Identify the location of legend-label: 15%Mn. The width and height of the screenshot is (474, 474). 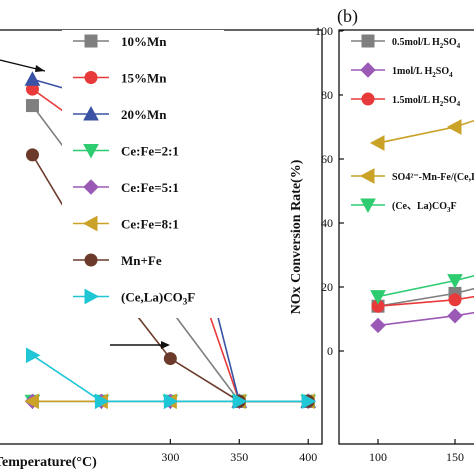
(144, 78).